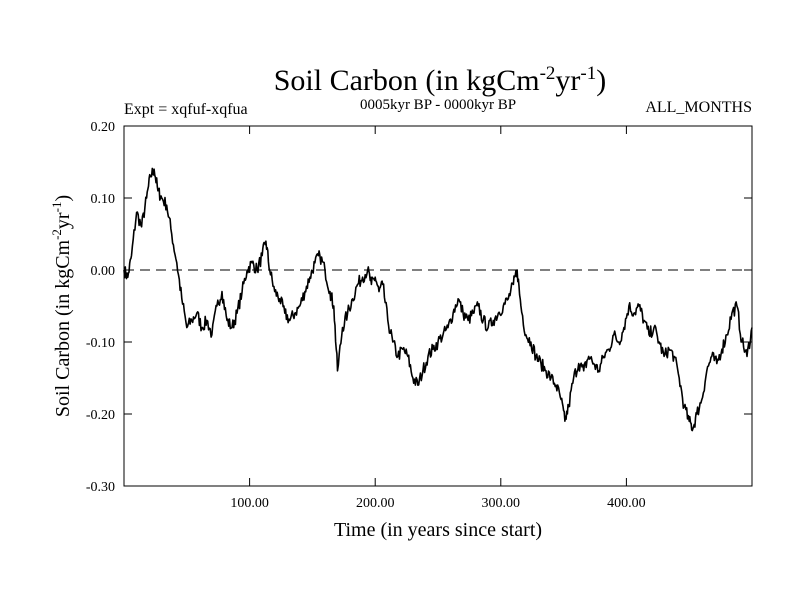 The image size is (800, 600). Describe the element at coordinates (100, 487) in the screenshot. I see `y-tick-label: -0.30` at that location.